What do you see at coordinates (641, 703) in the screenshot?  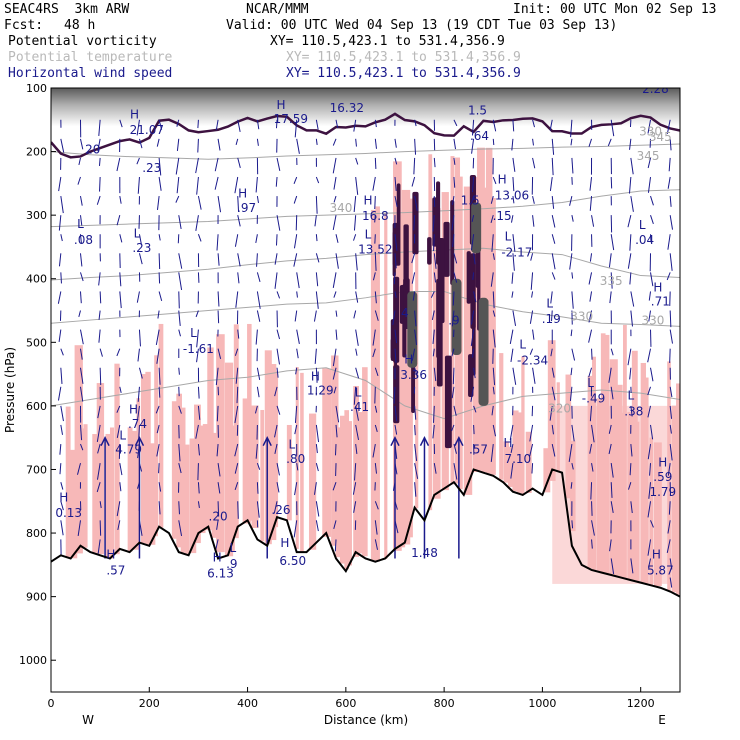 I see `x-tick-label: 1200` at bounding box center [641, 703].